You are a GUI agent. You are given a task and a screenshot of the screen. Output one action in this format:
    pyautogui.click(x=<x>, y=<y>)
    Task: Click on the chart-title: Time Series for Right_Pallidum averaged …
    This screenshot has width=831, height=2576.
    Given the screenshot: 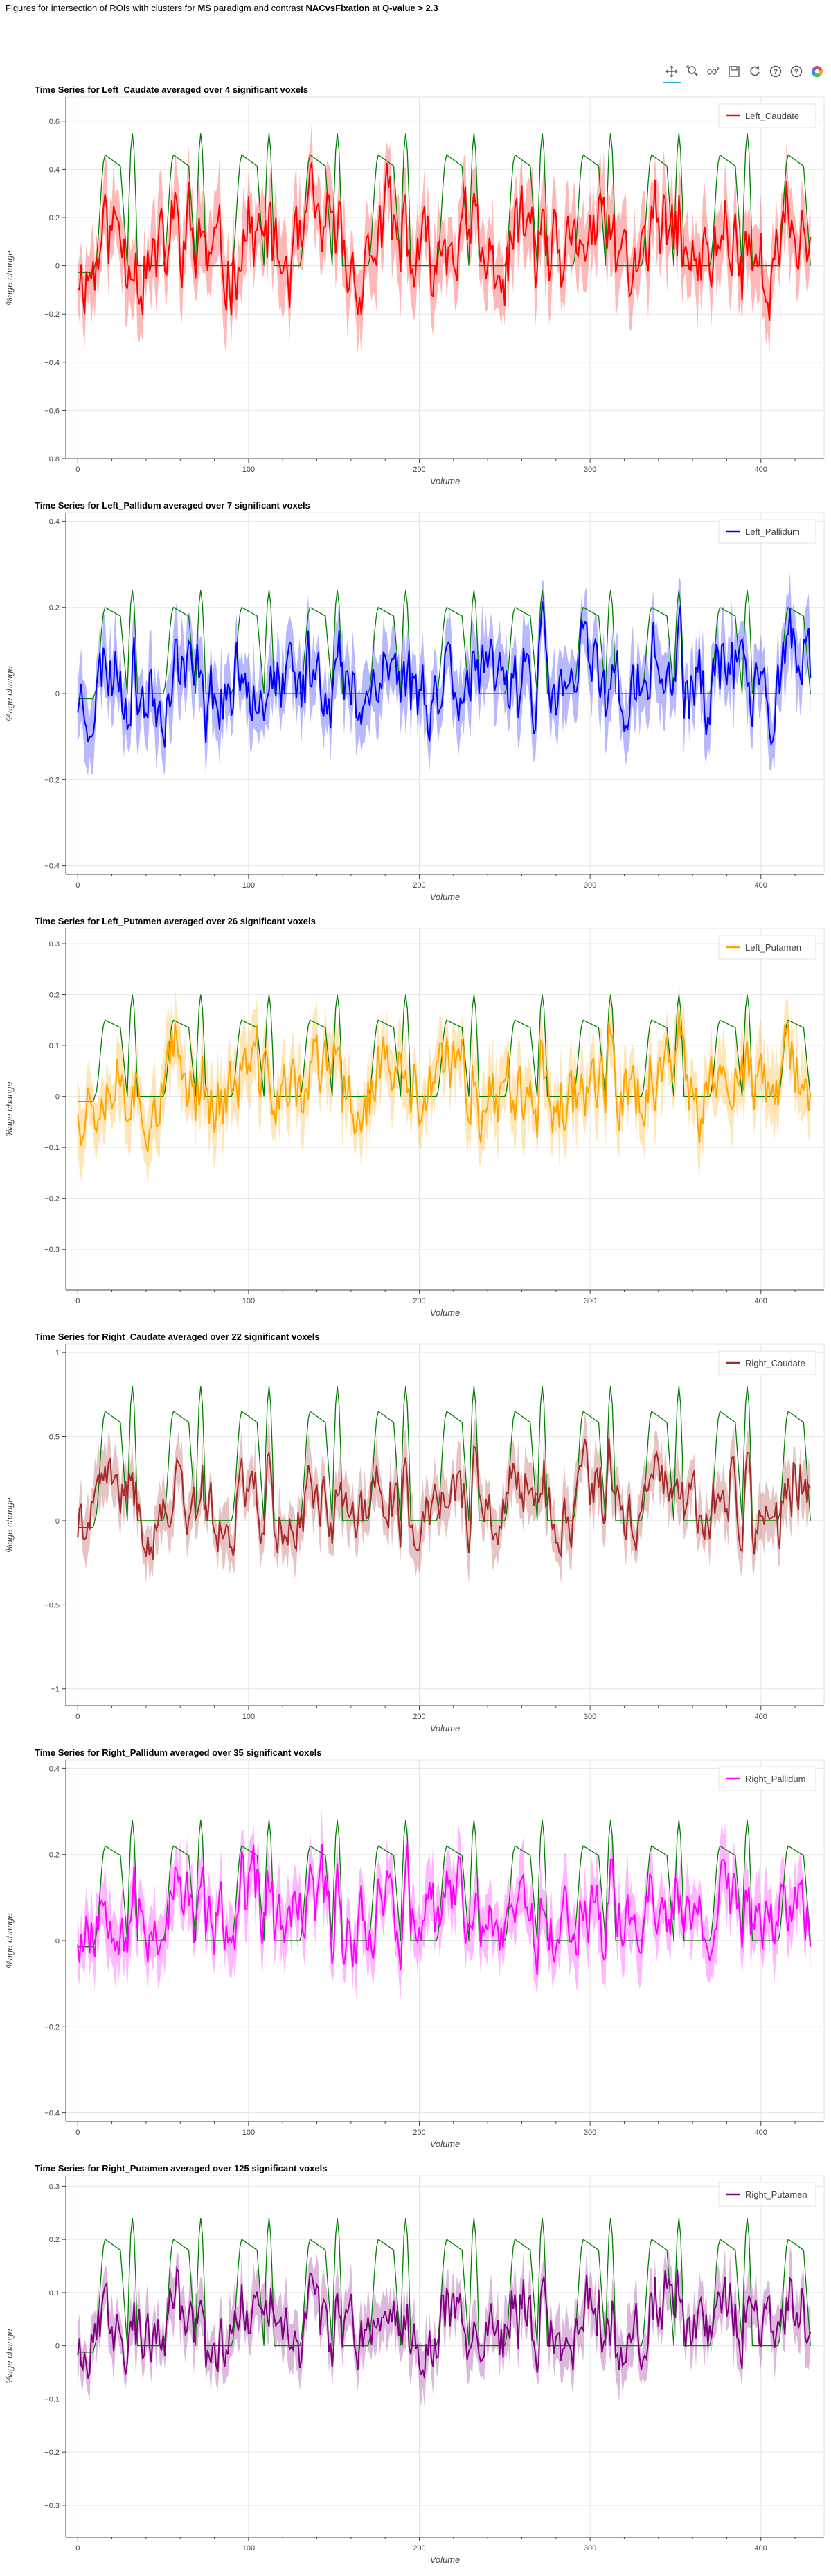 What is the action you would take?
    pyautogui.click(x=178, y=1752)
    